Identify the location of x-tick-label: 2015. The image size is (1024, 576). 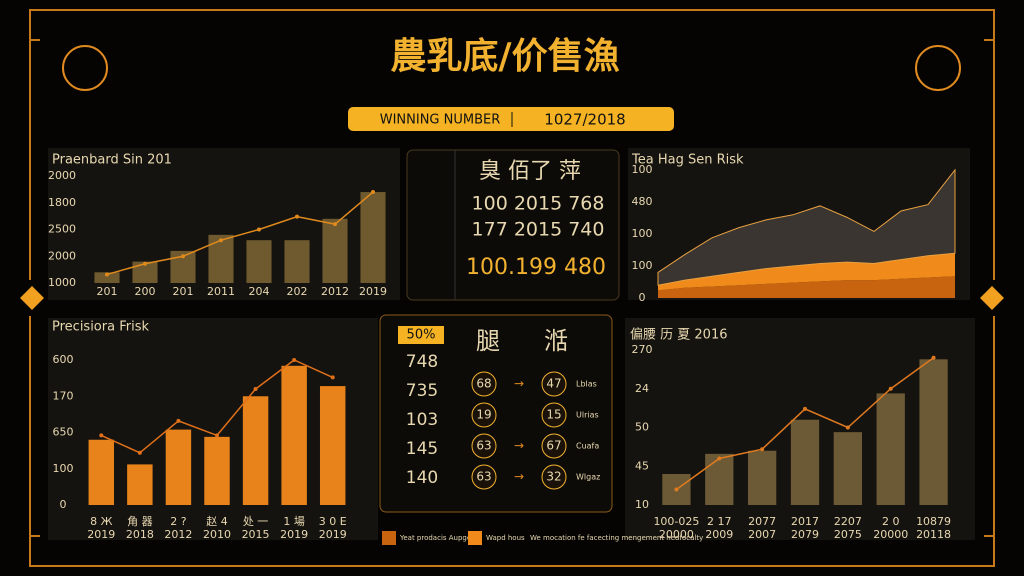
(256, 534).